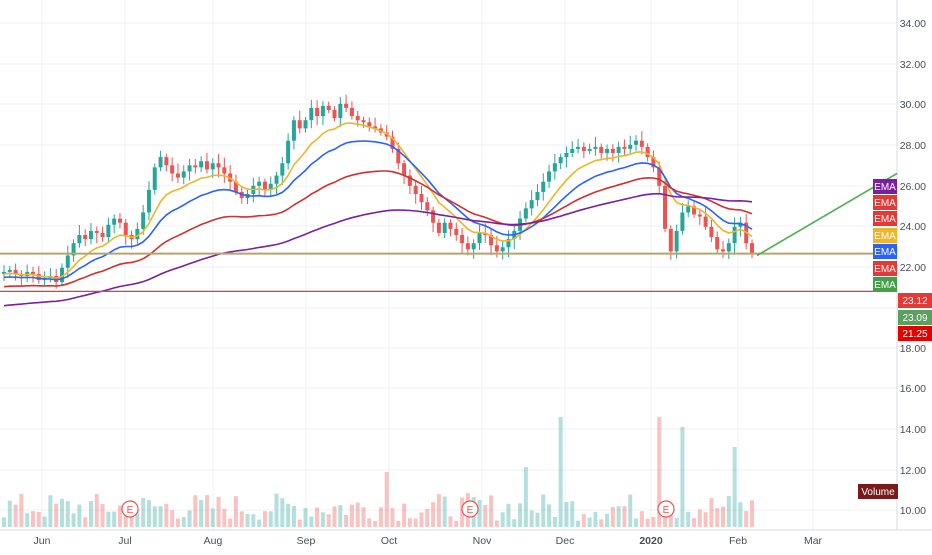 The image size is (932, 555). Describe the element at coordinates (913, 146) in the screenshot. I see `y-tick-label: 28.00` at that location.